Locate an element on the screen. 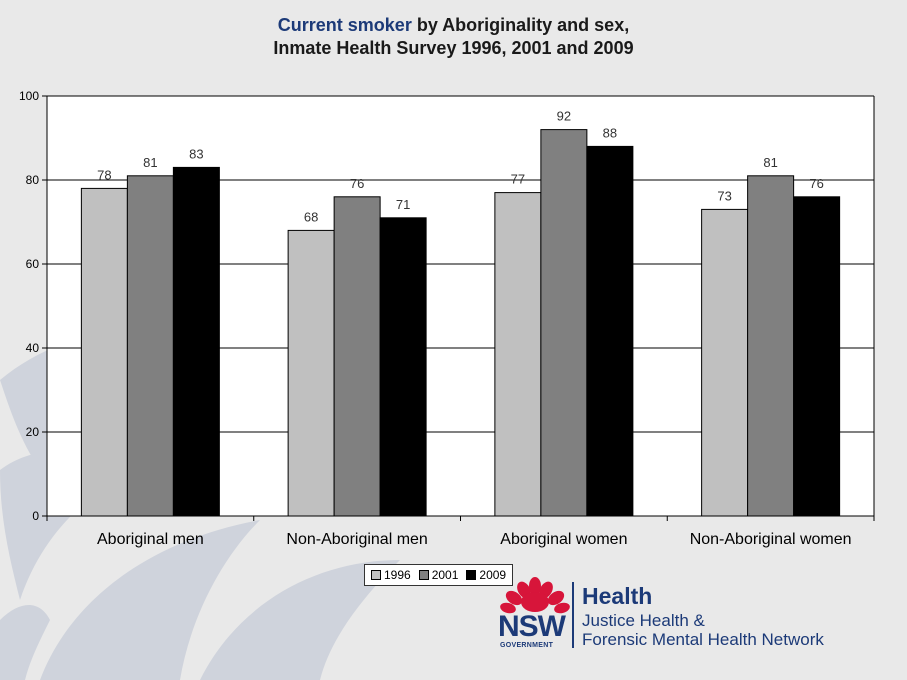 This screenshot has height=680, width=907. data-label-1996-2: 77 is located at coordinates (518, 179).